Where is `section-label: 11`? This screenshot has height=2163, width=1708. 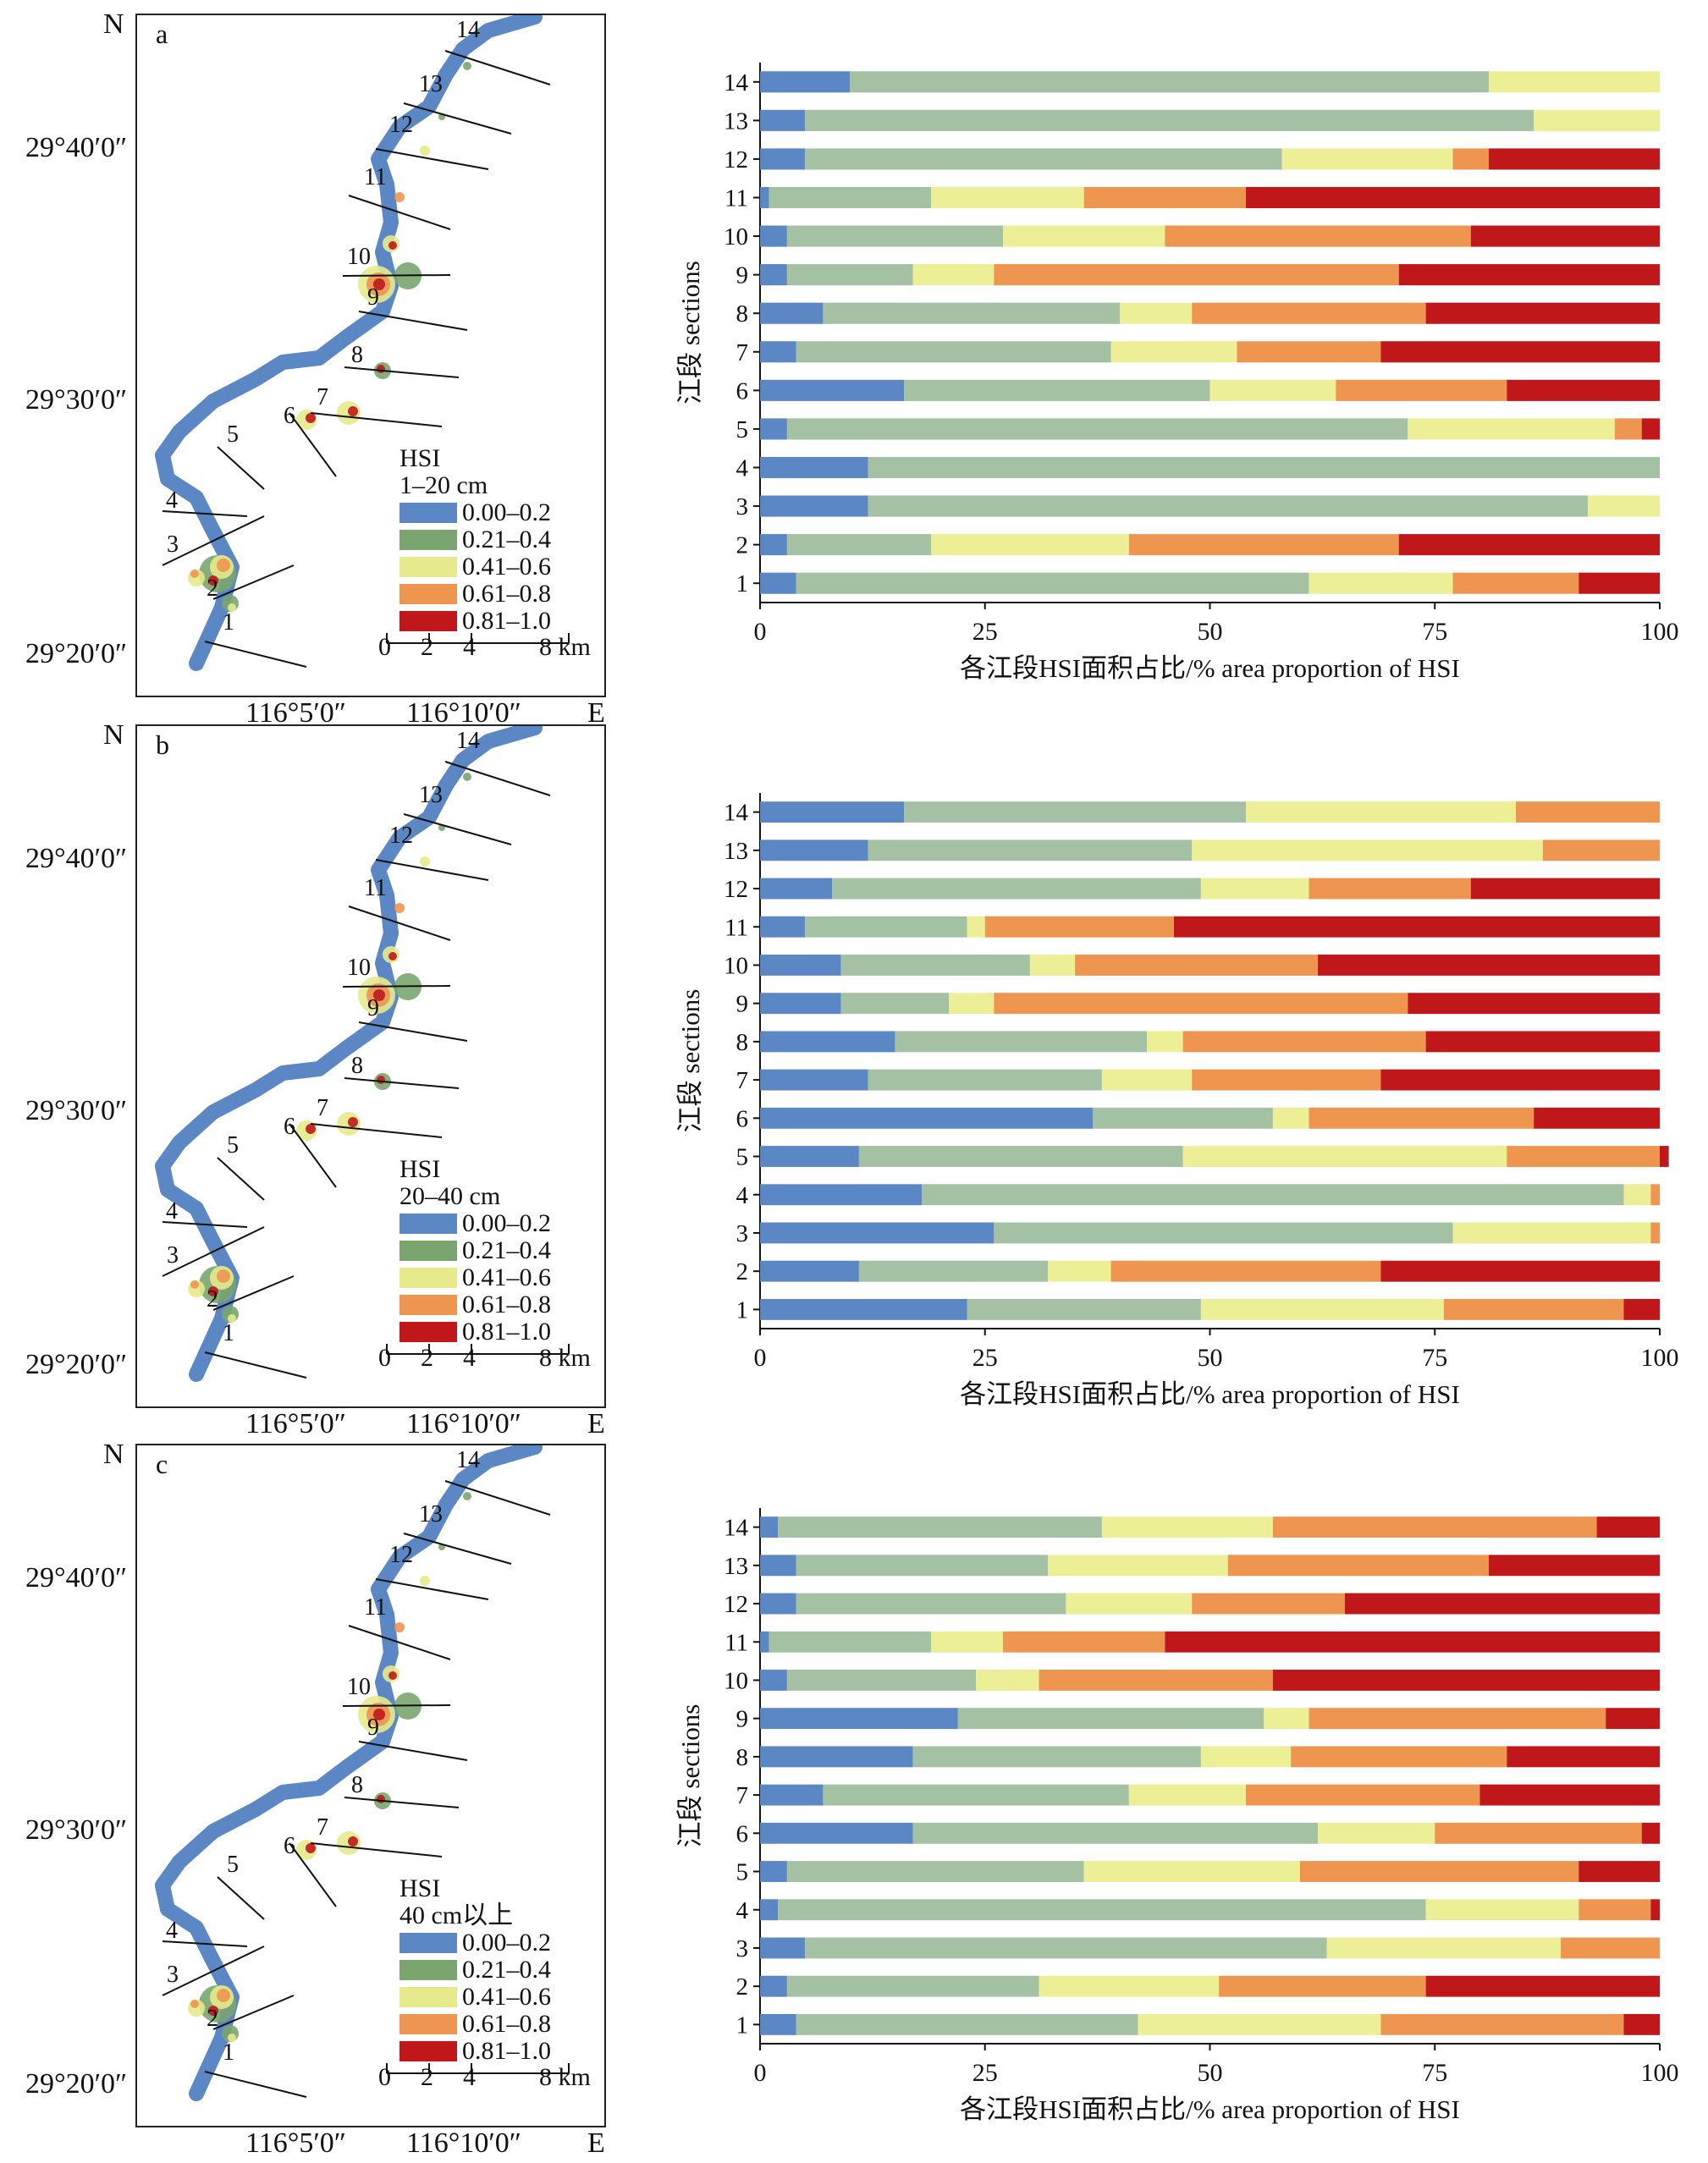
section-label: 11 is located at coordinates (376, 888).